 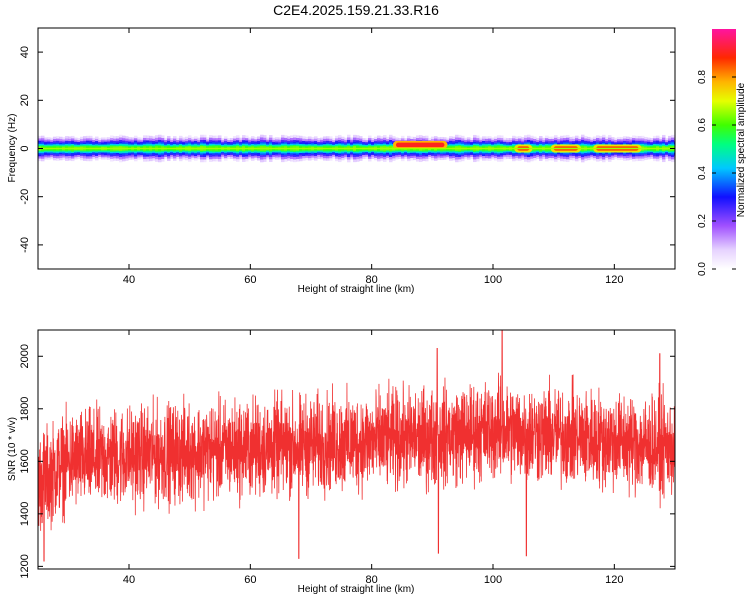 I want to click on snr-y-tick-label: 1800, so click(x=25, y=409).